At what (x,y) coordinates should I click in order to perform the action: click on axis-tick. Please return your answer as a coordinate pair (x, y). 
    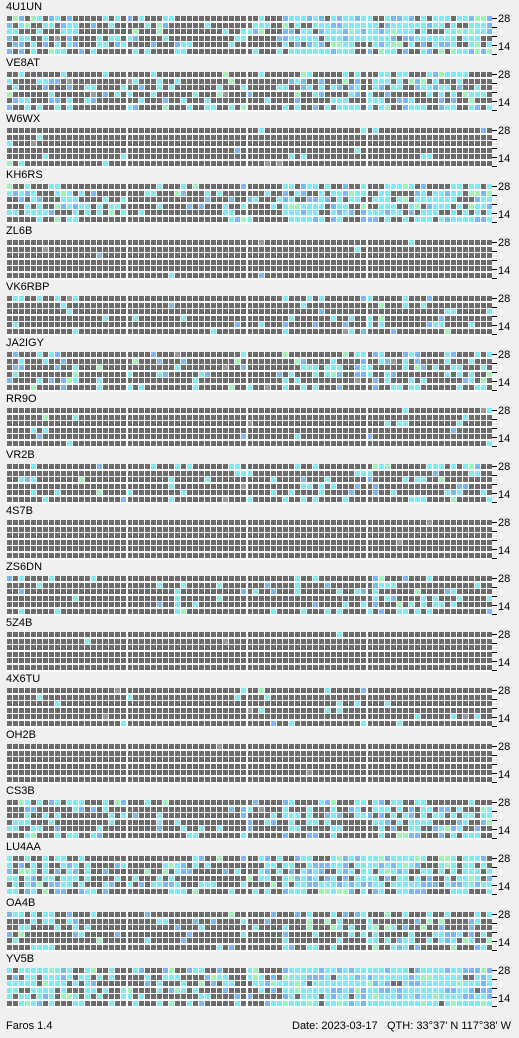
    Looking at the image, I should click on (494, 437).